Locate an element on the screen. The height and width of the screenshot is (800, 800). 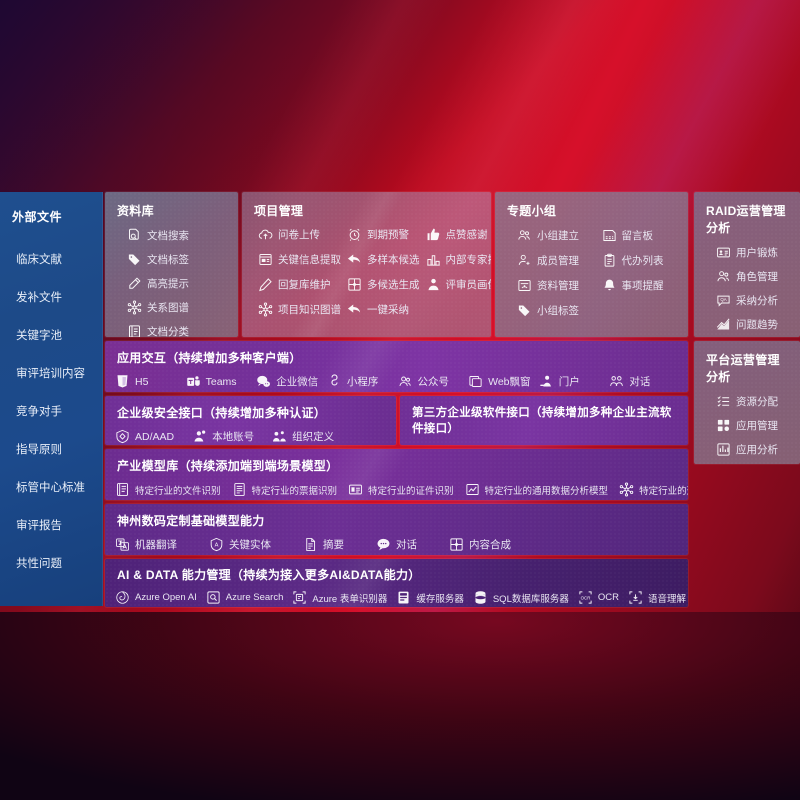
dialog-people-icon is located at coordinates (616, 381).